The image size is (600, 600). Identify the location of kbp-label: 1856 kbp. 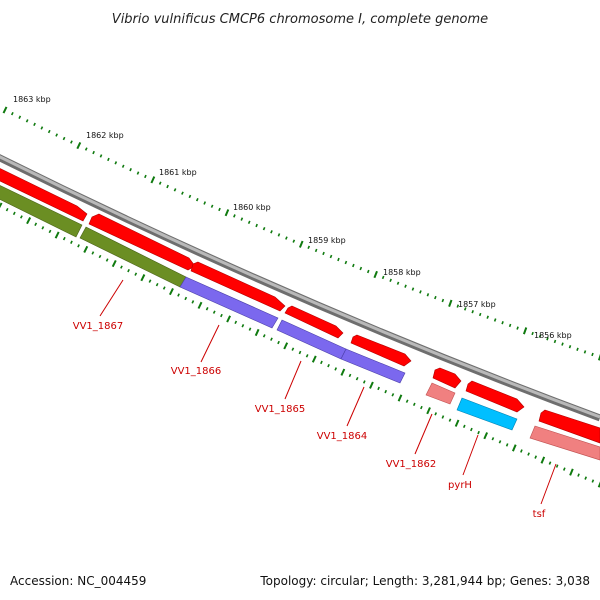
(553, 335).